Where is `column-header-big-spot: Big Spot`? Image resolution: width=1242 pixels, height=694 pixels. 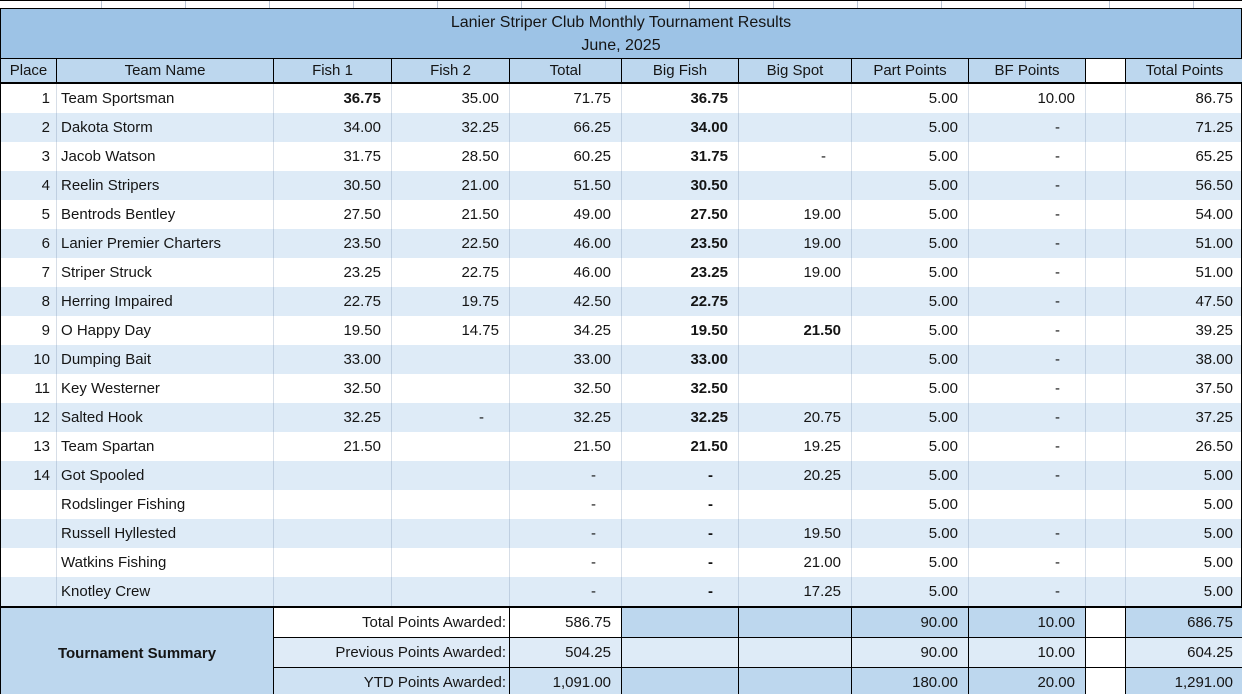 column-header-big-spot: Big Spot is located at coordinates (795, 70).